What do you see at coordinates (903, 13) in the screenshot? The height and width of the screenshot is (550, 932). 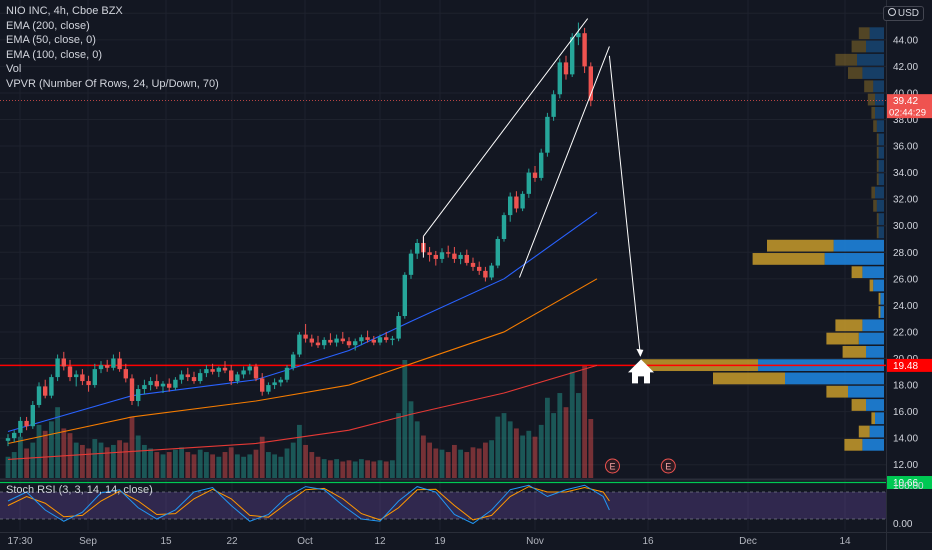 I see `currency-button: USD` at bounding box center [903, 13].